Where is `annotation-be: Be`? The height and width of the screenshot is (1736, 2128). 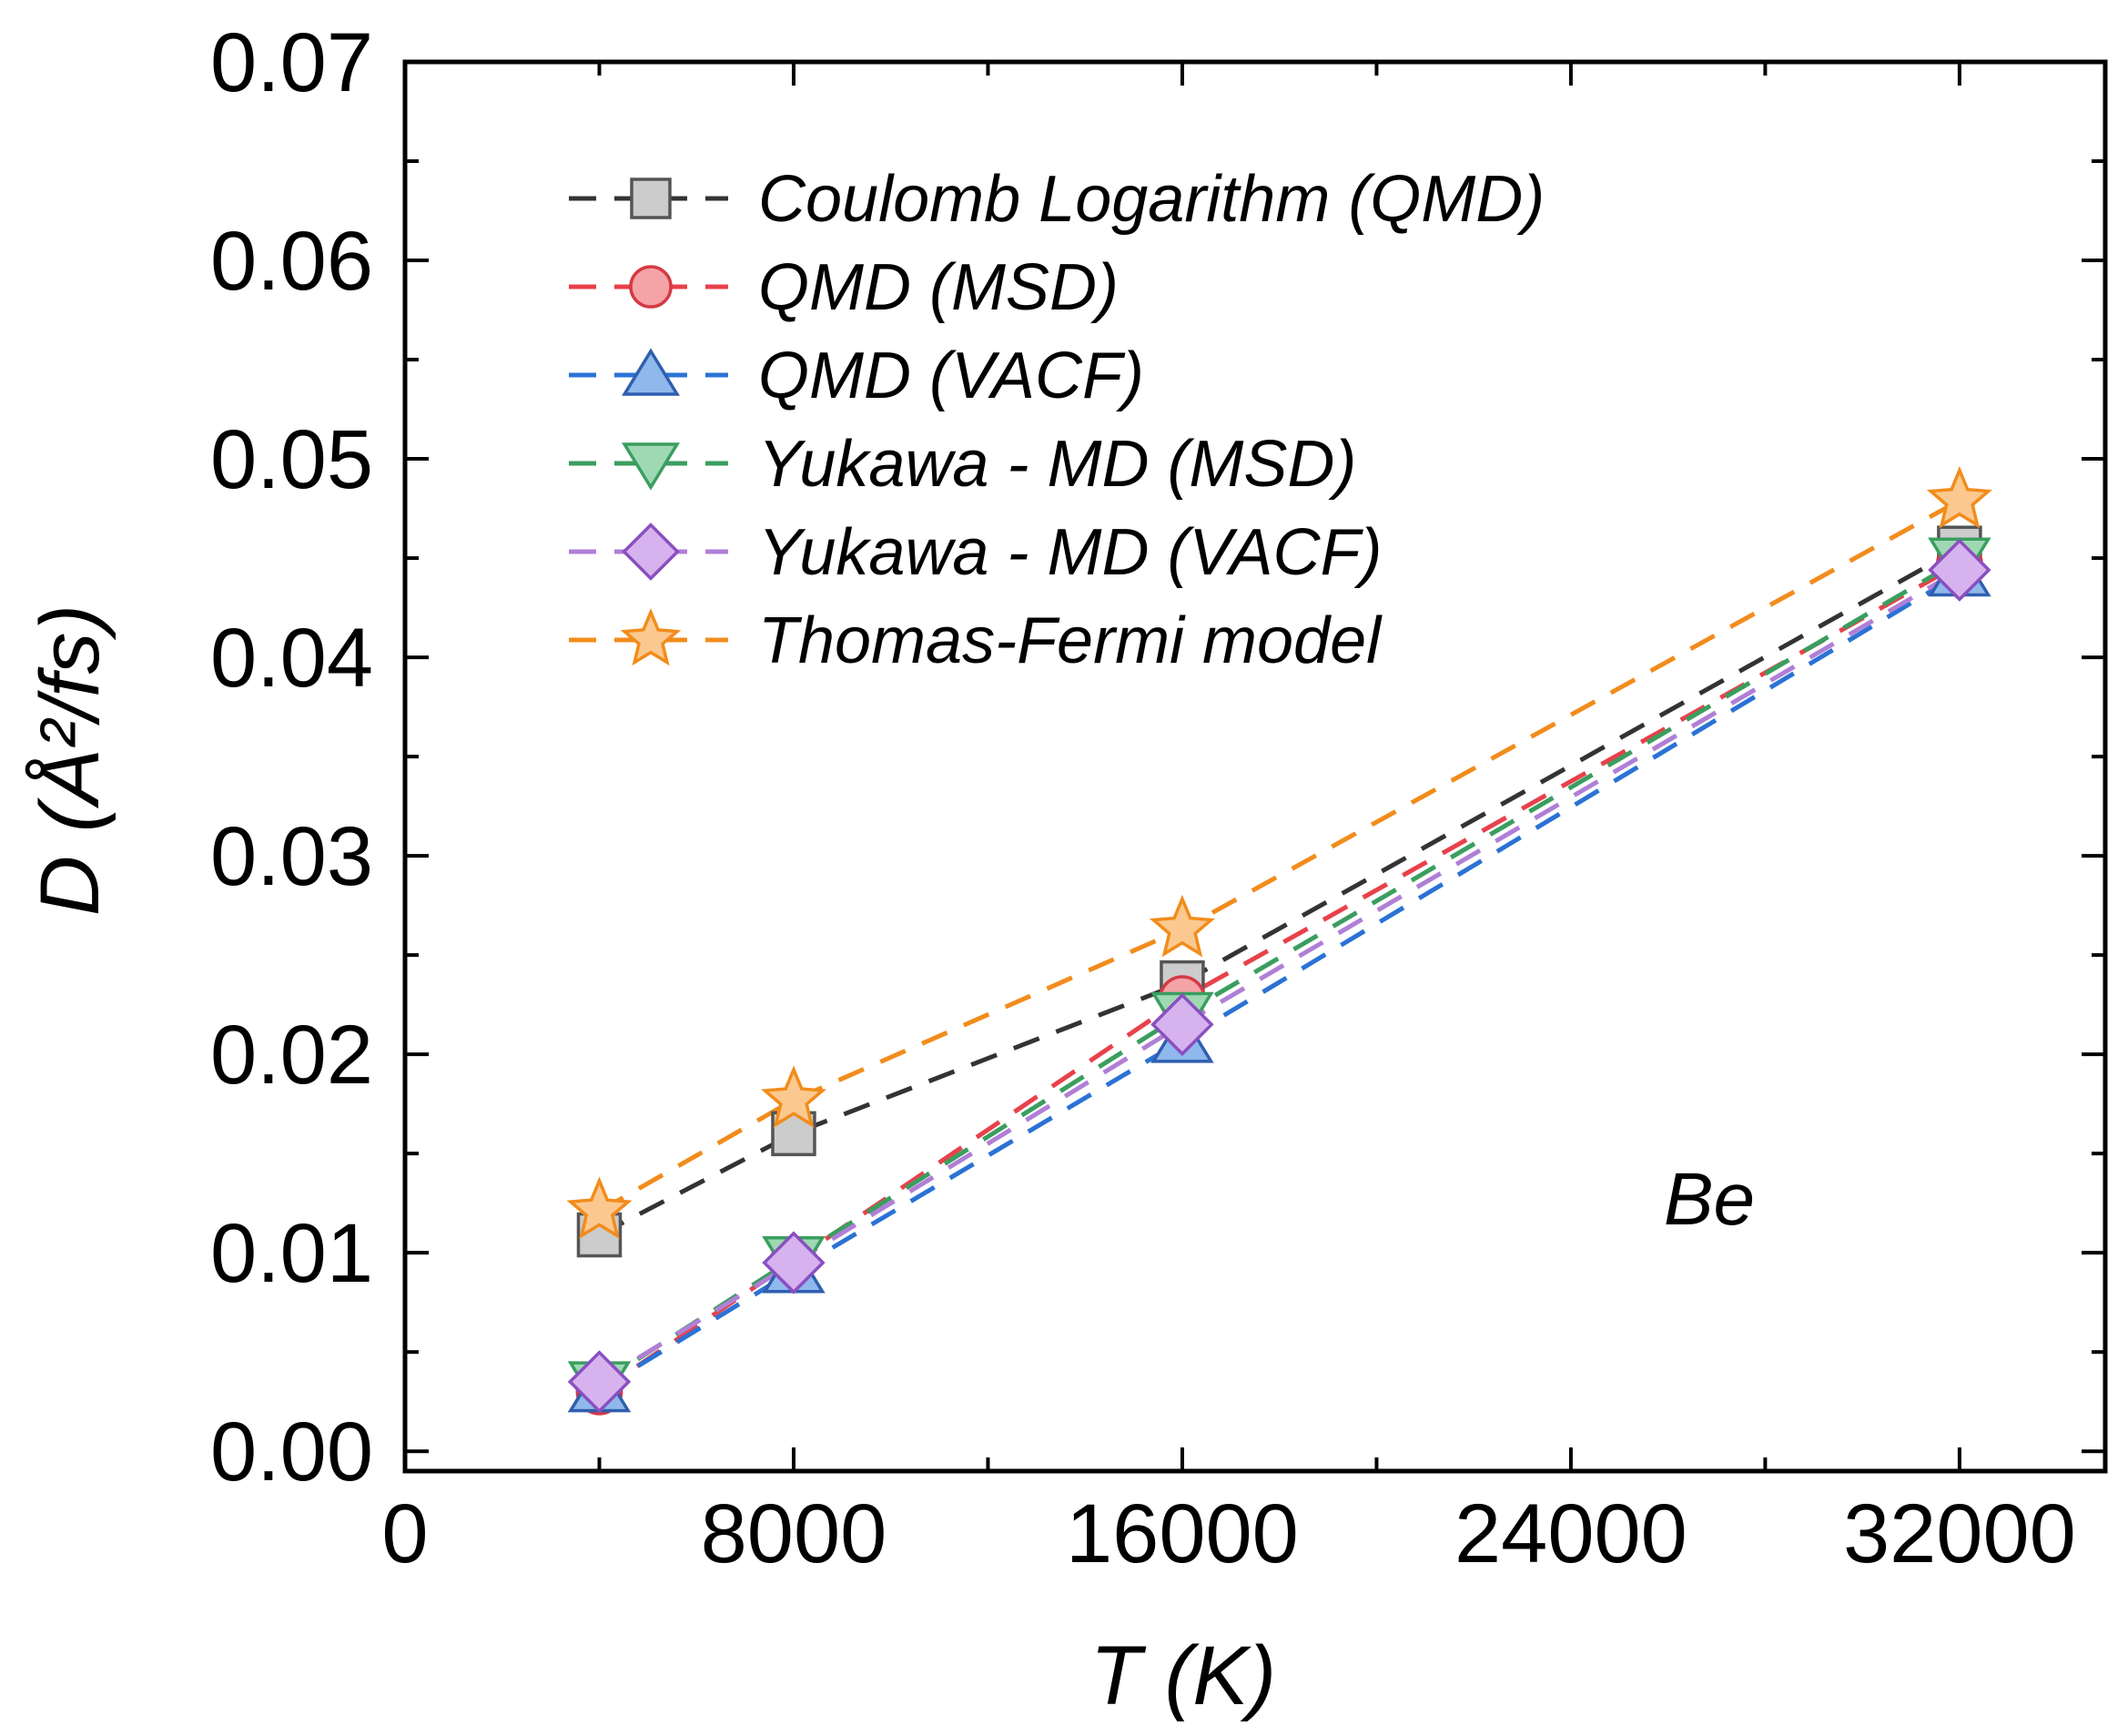 annotation-be: Be is located at coordinates (1709, 1199).